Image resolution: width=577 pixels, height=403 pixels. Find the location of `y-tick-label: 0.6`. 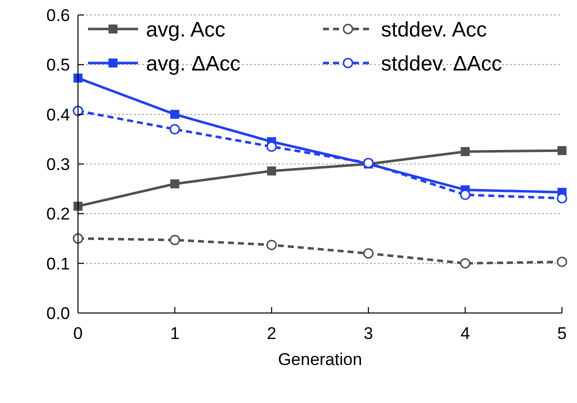

y-tick-label: 0.6 is located at coordinates (58, 15).